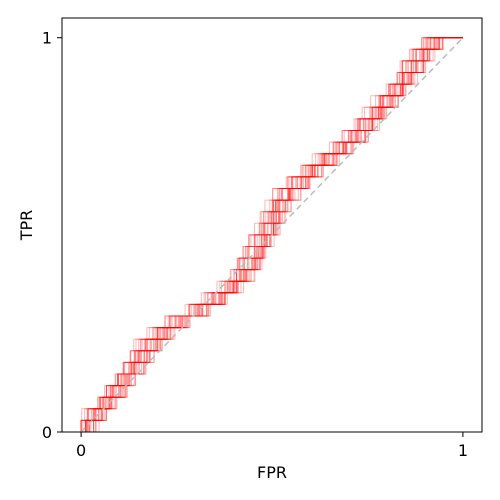 The height and width of the screenshot is (500, 500). I want to click on y-axis-ticks: 01, so click(52, 235).